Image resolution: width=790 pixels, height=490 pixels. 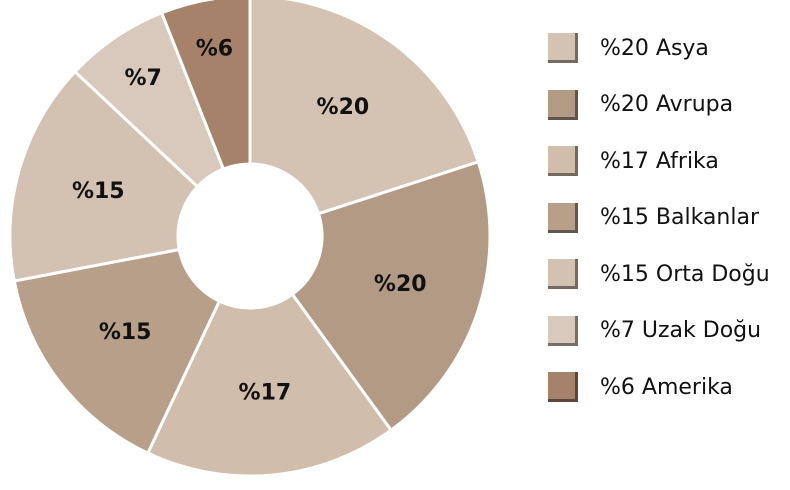 I want to click on legend-item-asya: %20 Asya, so click(x=659, y=48).